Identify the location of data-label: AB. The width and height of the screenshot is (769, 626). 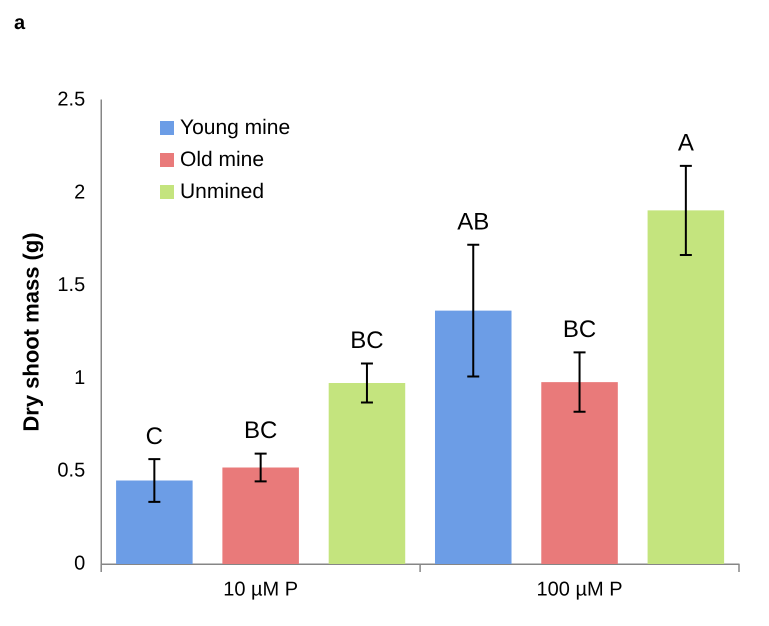
(473, 222).